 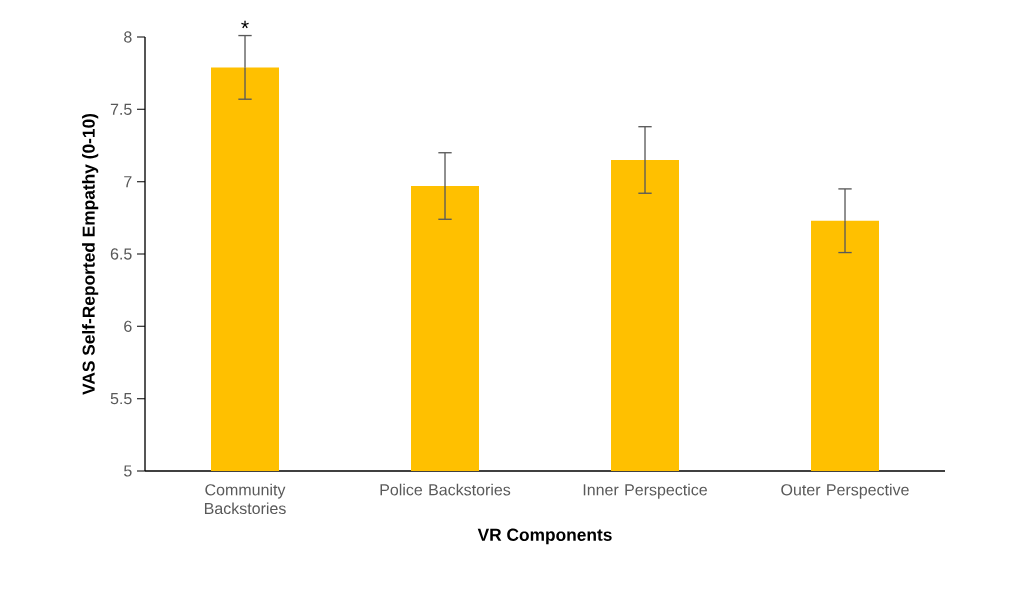 I want to click on y-tick-label: 8, so click(x=128, y=37).